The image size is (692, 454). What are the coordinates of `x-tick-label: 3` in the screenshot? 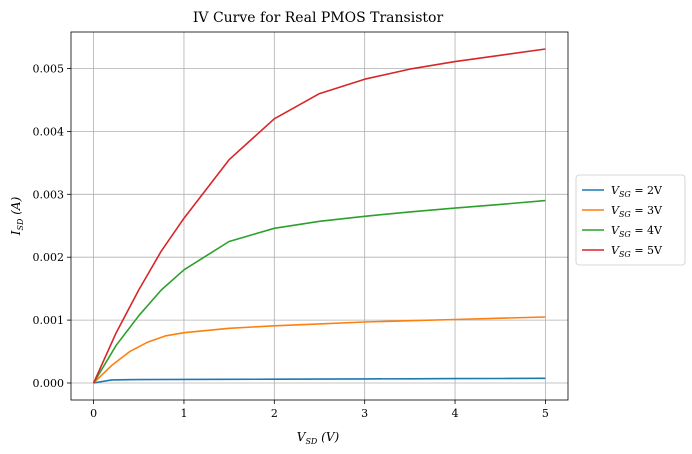 It's located at (364, 413).